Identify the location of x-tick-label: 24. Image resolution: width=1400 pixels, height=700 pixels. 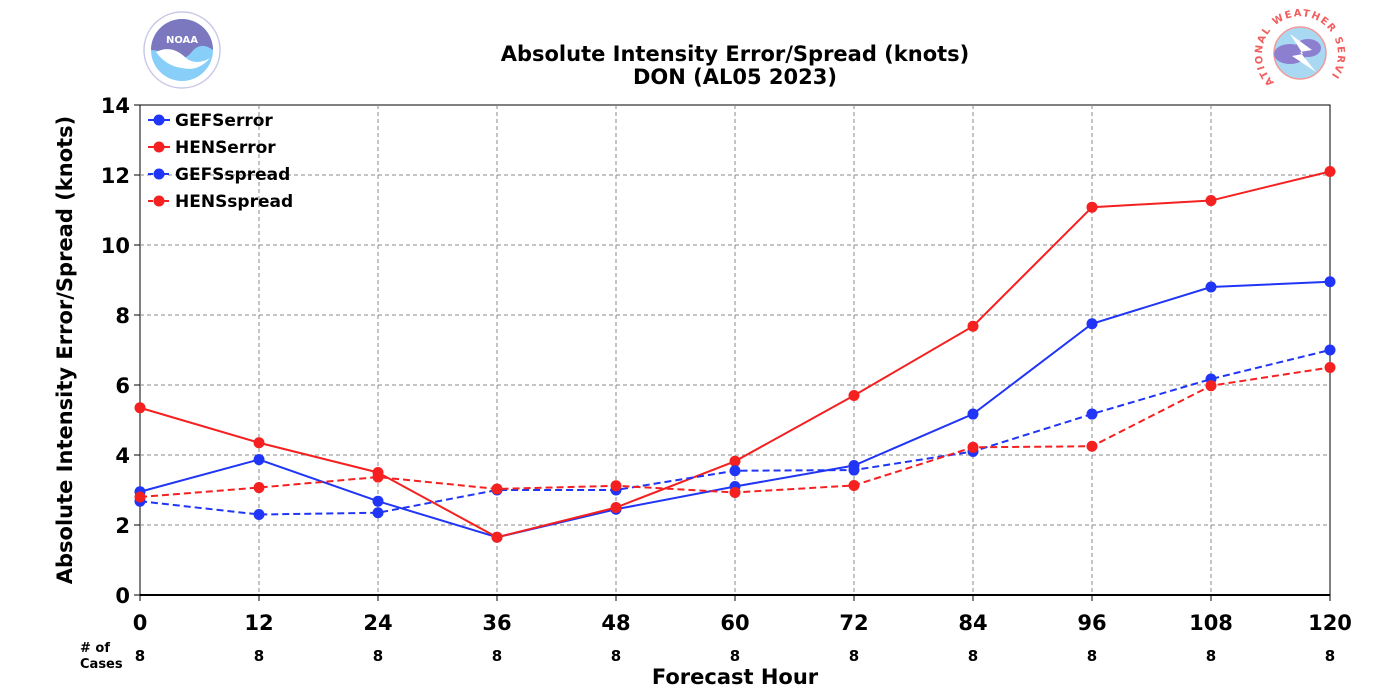
(377, 623).